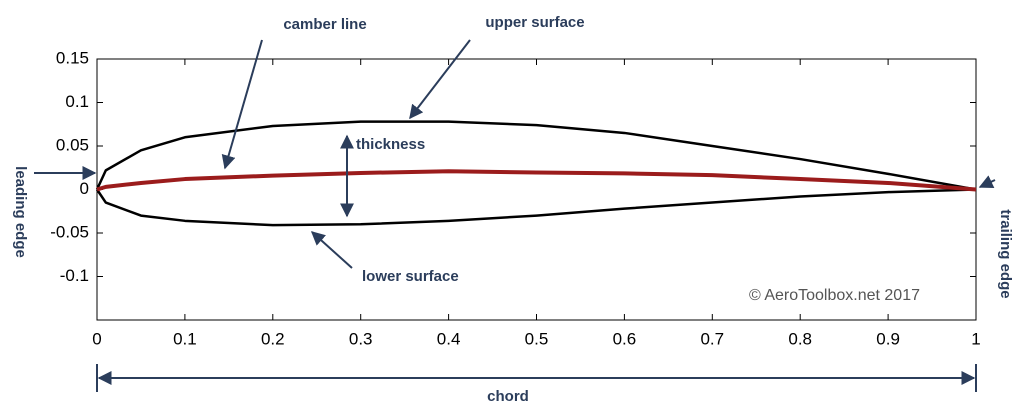  I want to click on x-tick-label: 1, so click(975, 338).